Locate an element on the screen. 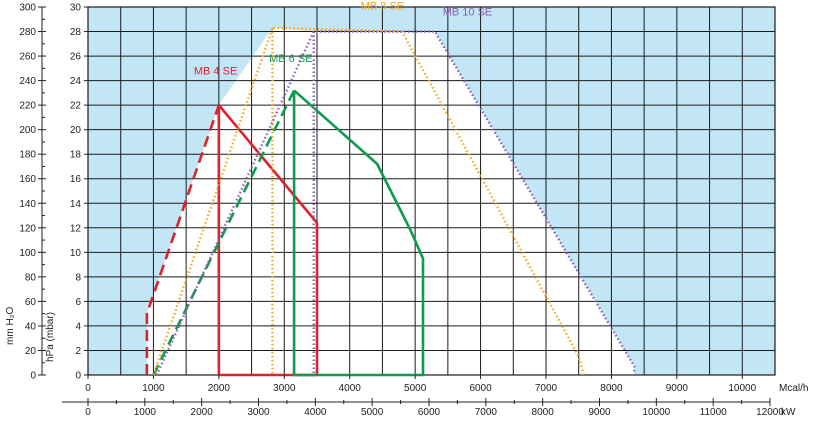 The width and height of the screenshot is (816, 422). kw-tick-label: 10000 is located at coordinates (656, 412).